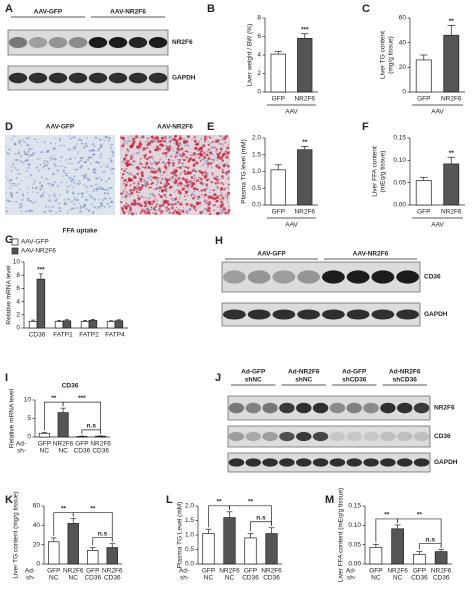 The height and width of the screenshot is (591, 474). What do you see at coordinates (208, 571) in the screenshot?
I see `x-tick-label: GFP` at bounding box center [208, 571].